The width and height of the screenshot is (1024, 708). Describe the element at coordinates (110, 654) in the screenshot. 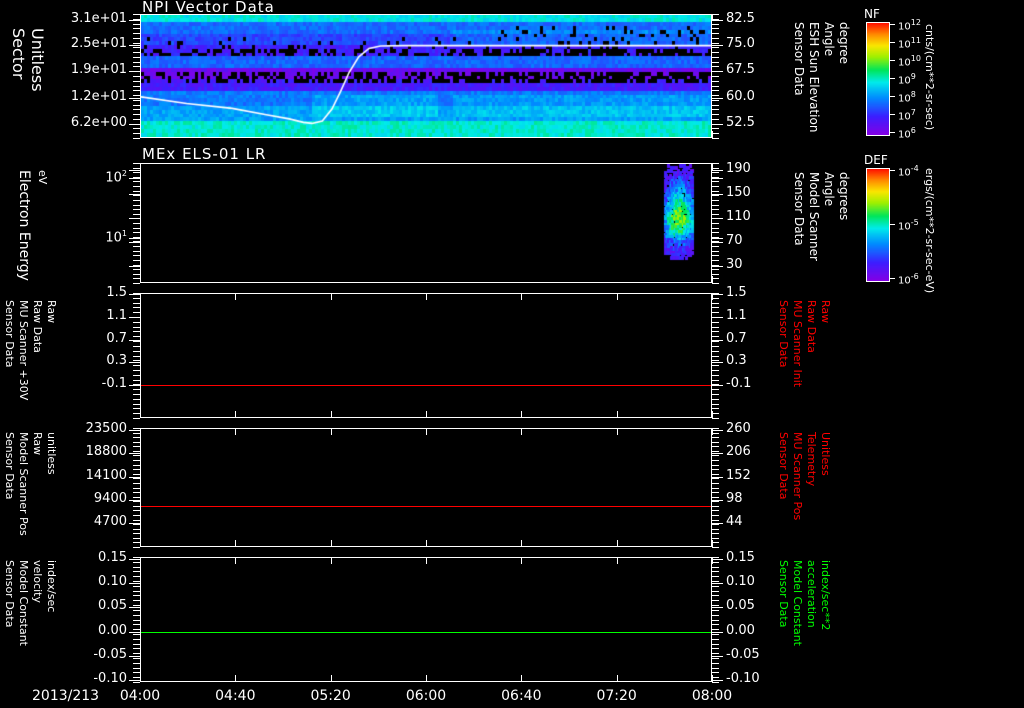

I see `y-tick-label: -0.05` at that location.